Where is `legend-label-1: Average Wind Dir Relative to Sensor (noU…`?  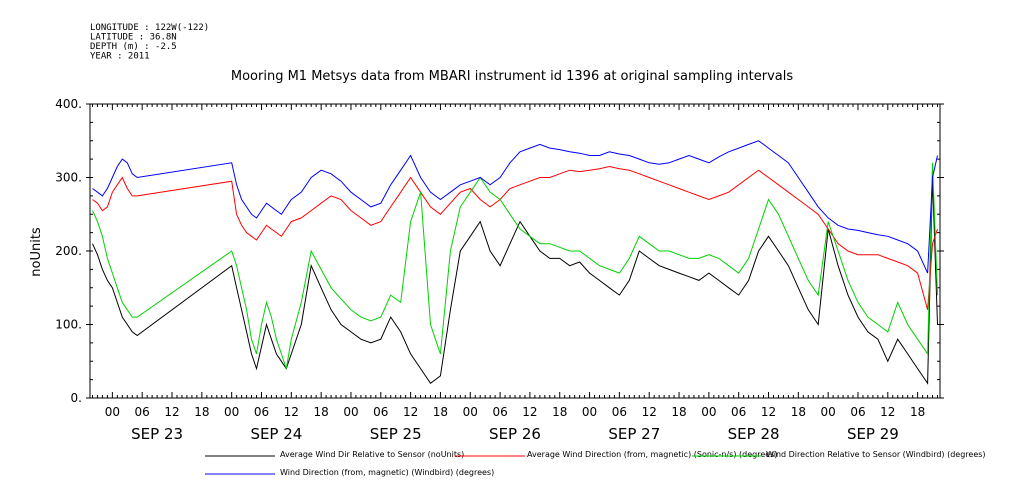 legend-label-1: Average Wind Dir Relative to Sensor (noU… is located at coordinates (372, 454).